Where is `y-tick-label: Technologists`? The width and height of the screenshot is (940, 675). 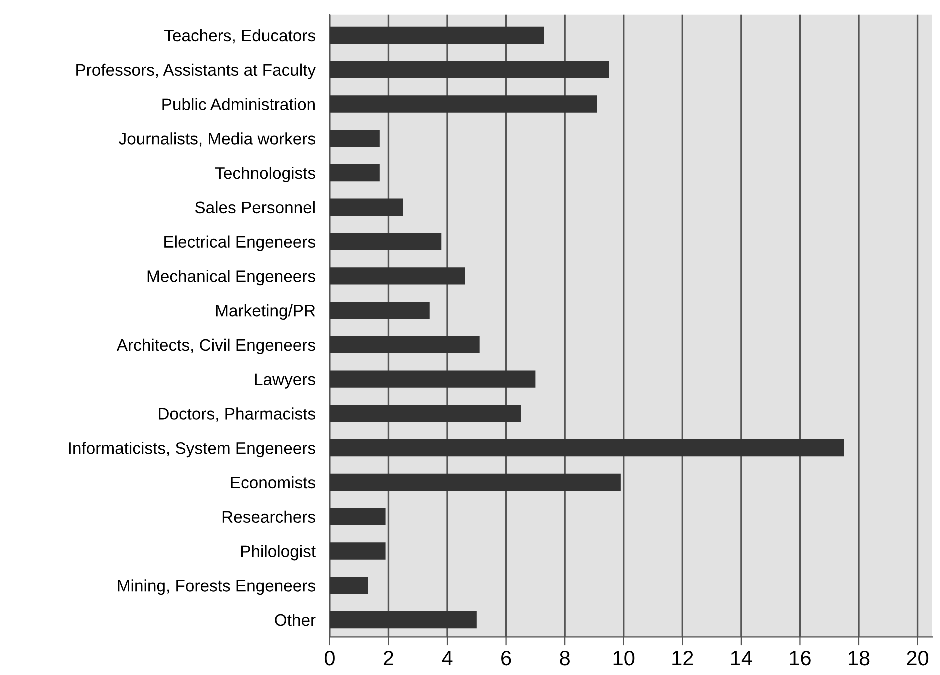 y-tick-label: Technologists is located at coordinates (265, 174).